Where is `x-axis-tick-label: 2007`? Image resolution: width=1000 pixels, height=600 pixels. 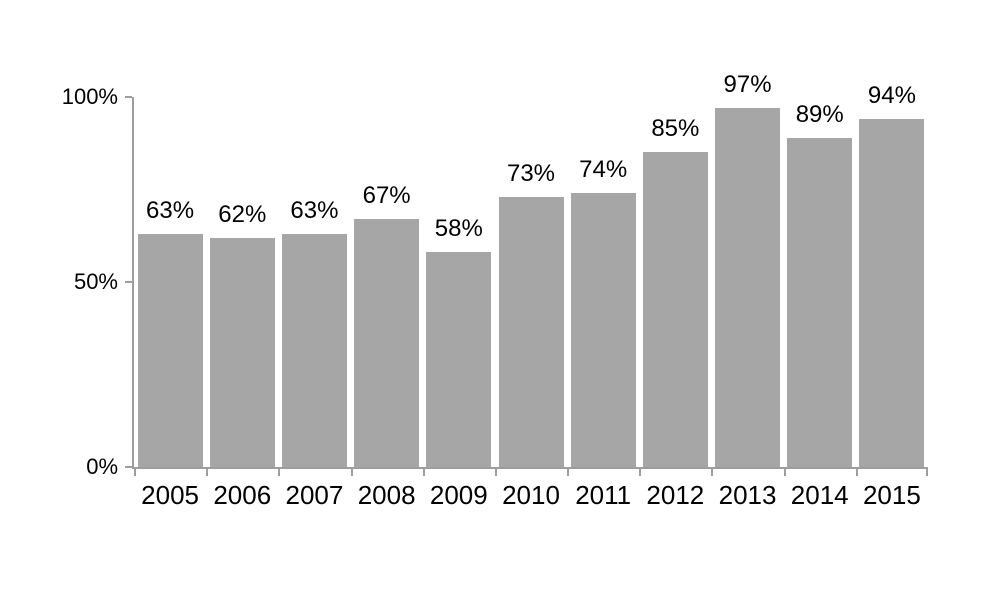
x-axis-tick-label: 2007 is located at coordinates (314, 495).